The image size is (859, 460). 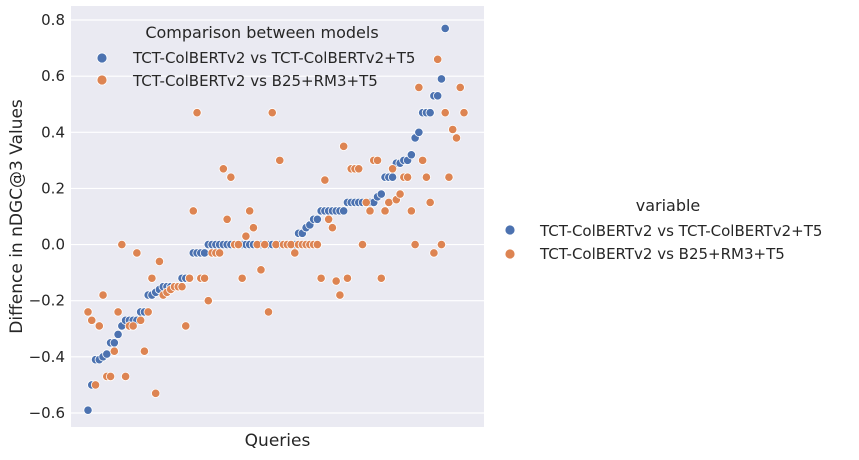 I want to click on y-tick-label: 0.6, so click(x=53, y=76).